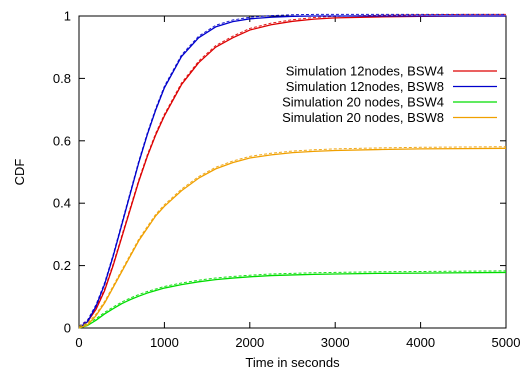  I want to click on series-3-line, so click(292, 300).